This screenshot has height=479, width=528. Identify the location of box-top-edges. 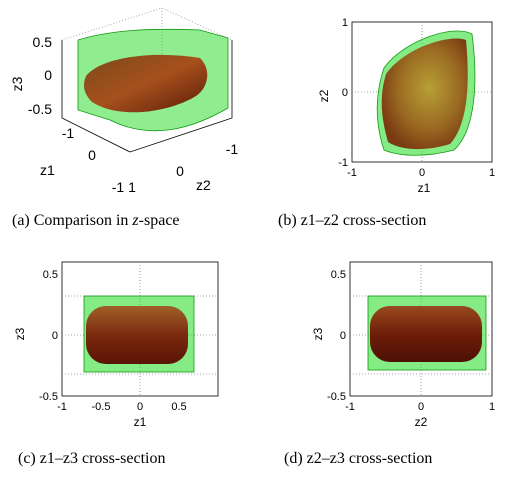
(147, 24).